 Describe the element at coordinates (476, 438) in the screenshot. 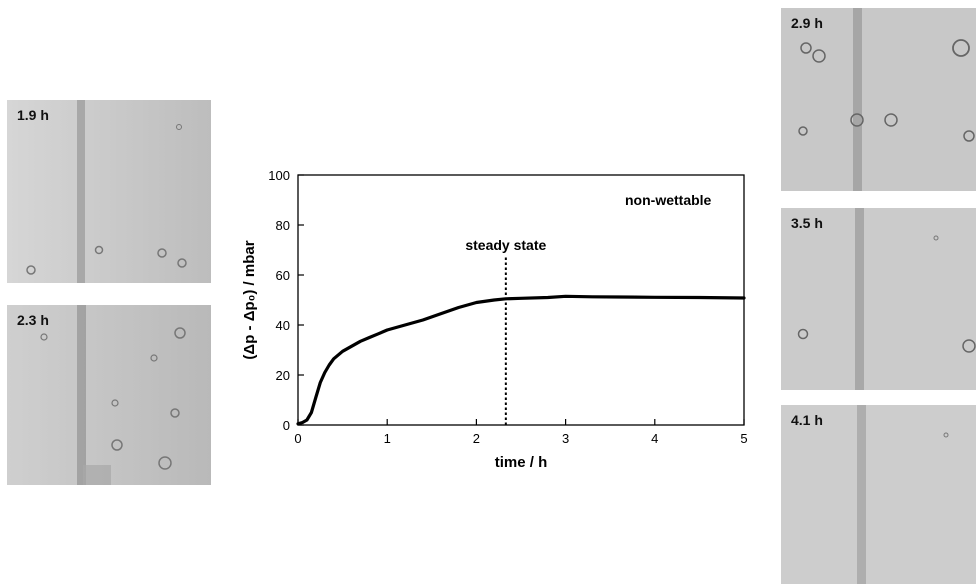

I see `x-tick-label: 2` at that location.